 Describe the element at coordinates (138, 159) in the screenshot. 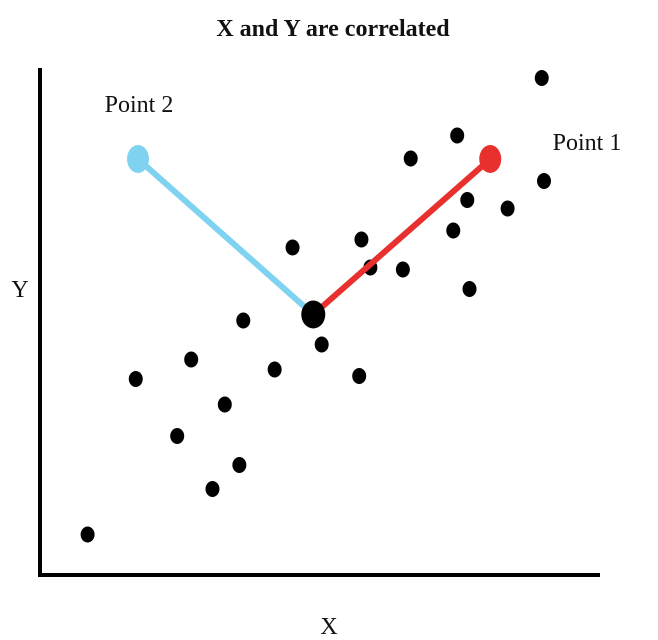

I see `point-2-marker` at that location.